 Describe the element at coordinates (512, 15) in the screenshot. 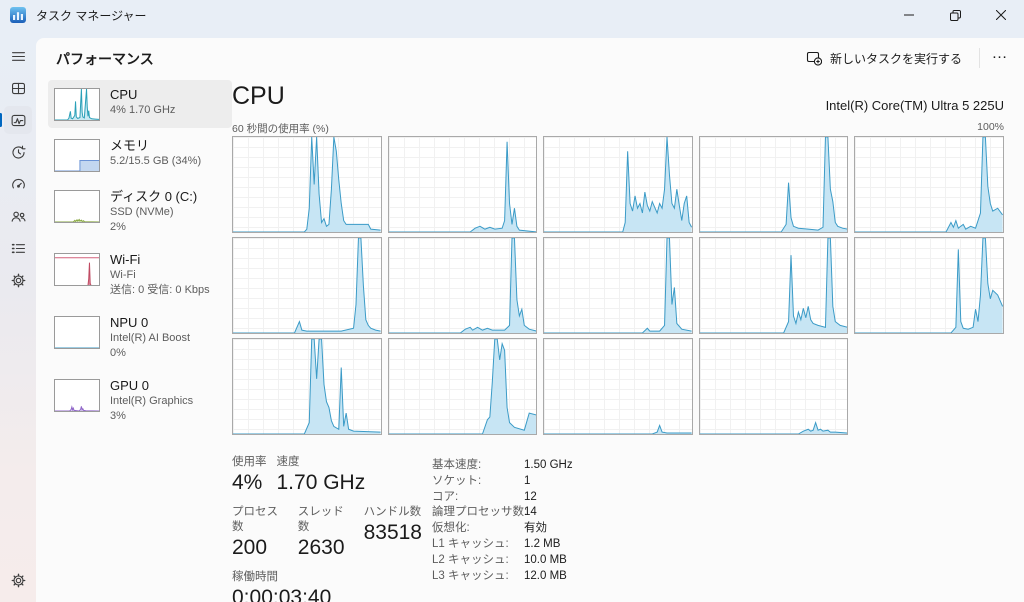

I see `titlebar: タスク マネージャー` at that location.